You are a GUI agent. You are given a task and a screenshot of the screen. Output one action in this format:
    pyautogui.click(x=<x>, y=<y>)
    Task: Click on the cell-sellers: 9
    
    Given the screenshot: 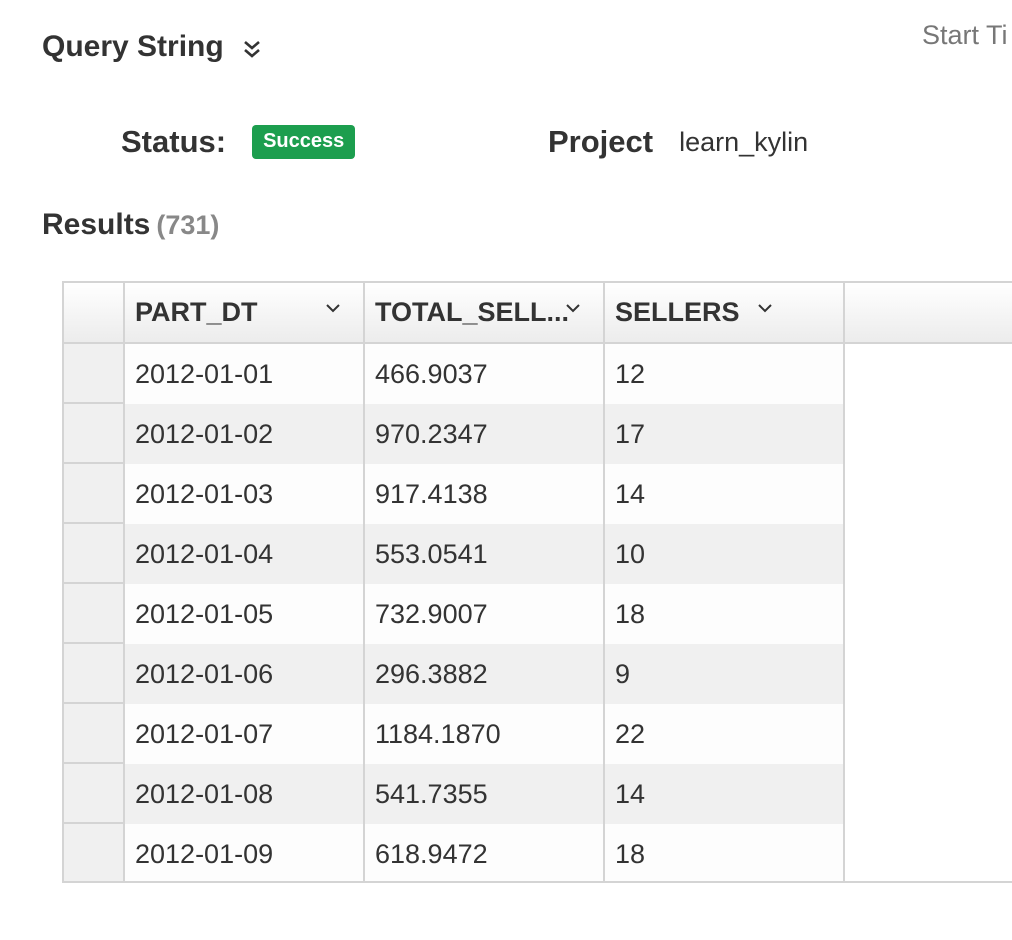 What is the action you would take?
    pyautogui.click(x=725, y=674)
    